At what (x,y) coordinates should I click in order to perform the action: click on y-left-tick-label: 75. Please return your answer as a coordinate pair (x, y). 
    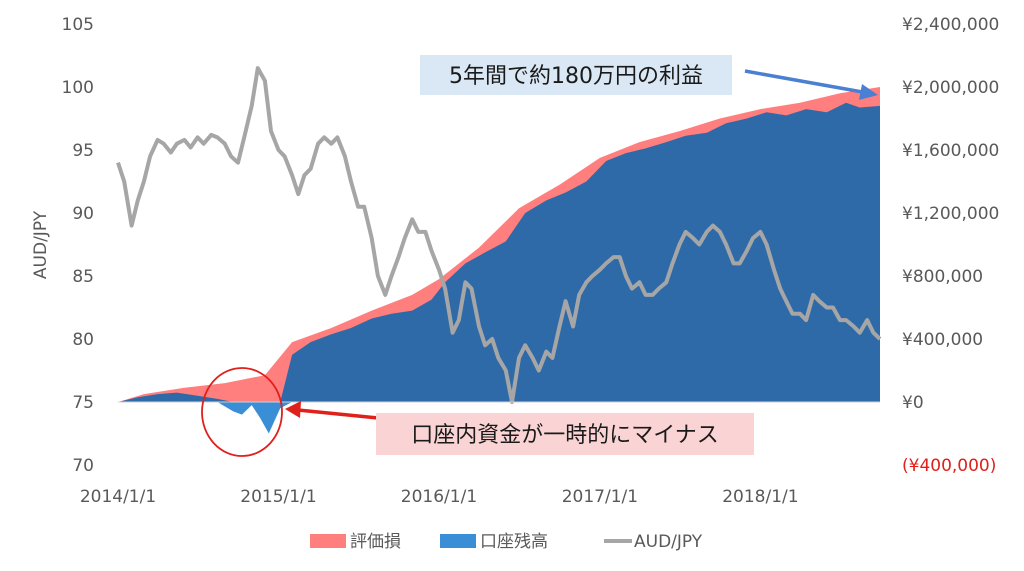
    Looking at the image, I should click on (83, 403).